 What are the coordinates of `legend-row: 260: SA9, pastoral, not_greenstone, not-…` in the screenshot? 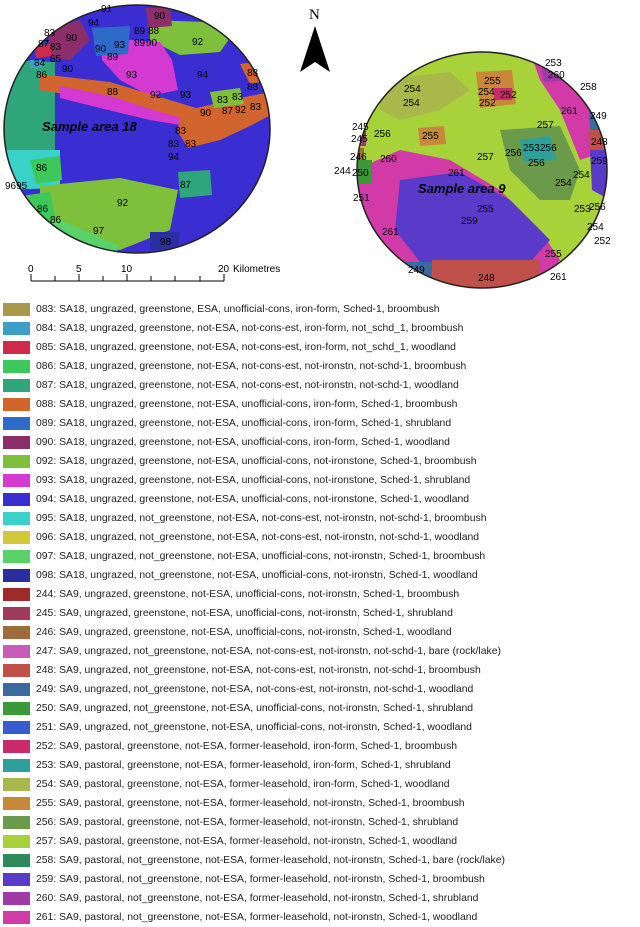 It's located at (320, 898).